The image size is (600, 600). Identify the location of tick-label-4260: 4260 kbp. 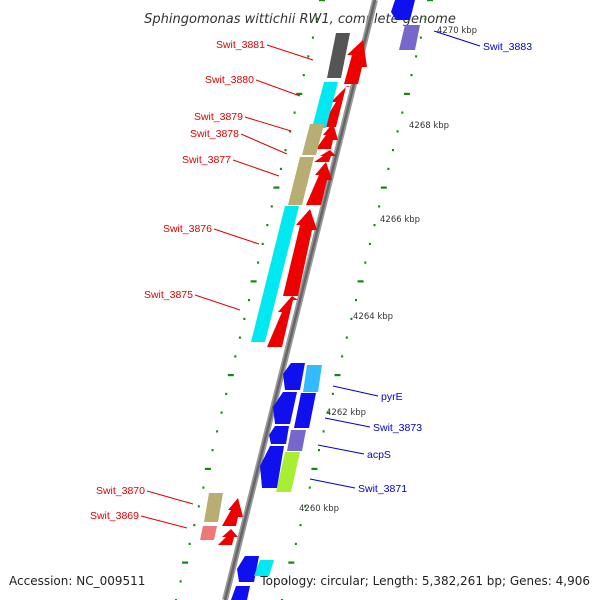
(319, 509).